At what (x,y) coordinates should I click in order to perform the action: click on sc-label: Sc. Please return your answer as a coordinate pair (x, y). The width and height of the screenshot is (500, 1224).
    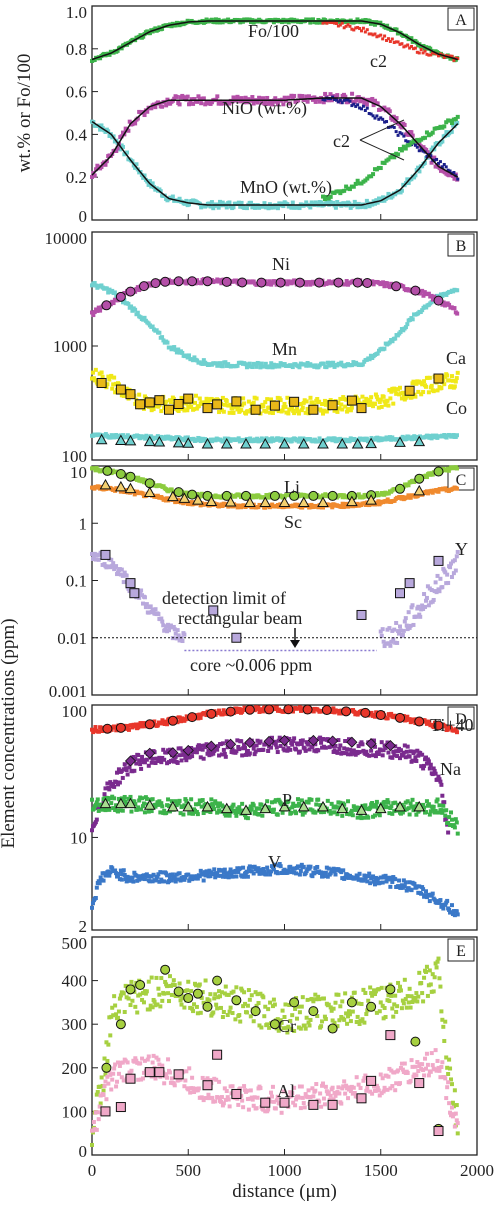
    Looking at the image, I should click on (293, 522).